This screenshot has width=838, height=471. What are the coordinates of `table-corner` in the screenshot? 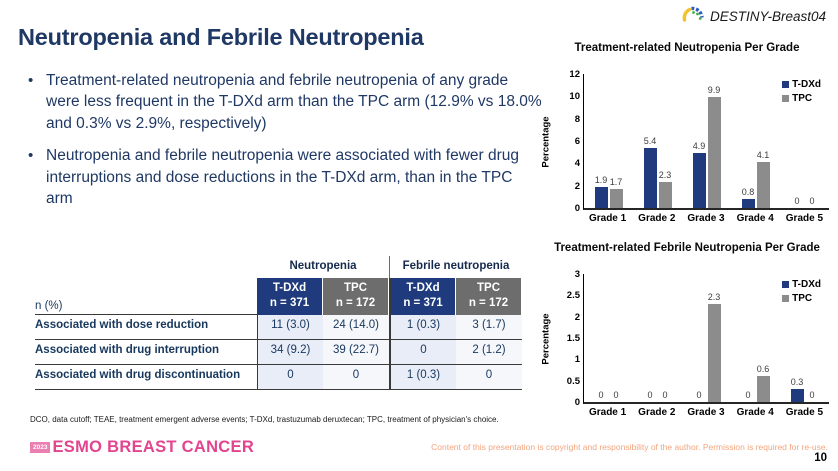 It's located at (146, 267).